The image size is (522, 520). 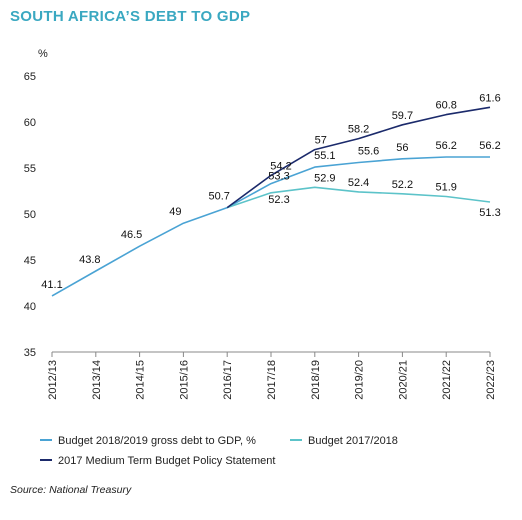 I want to click on y-tick-label: 45, so click(x=30, y=261).